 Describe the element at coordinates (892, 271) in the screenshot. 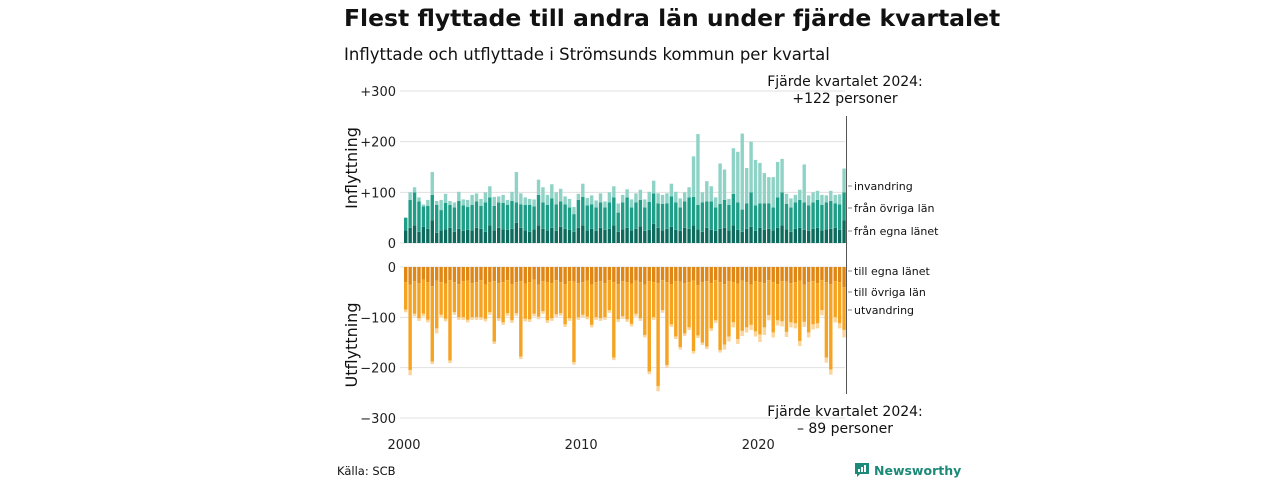

I see `outflow-legend-label: till egna länet` at that location.